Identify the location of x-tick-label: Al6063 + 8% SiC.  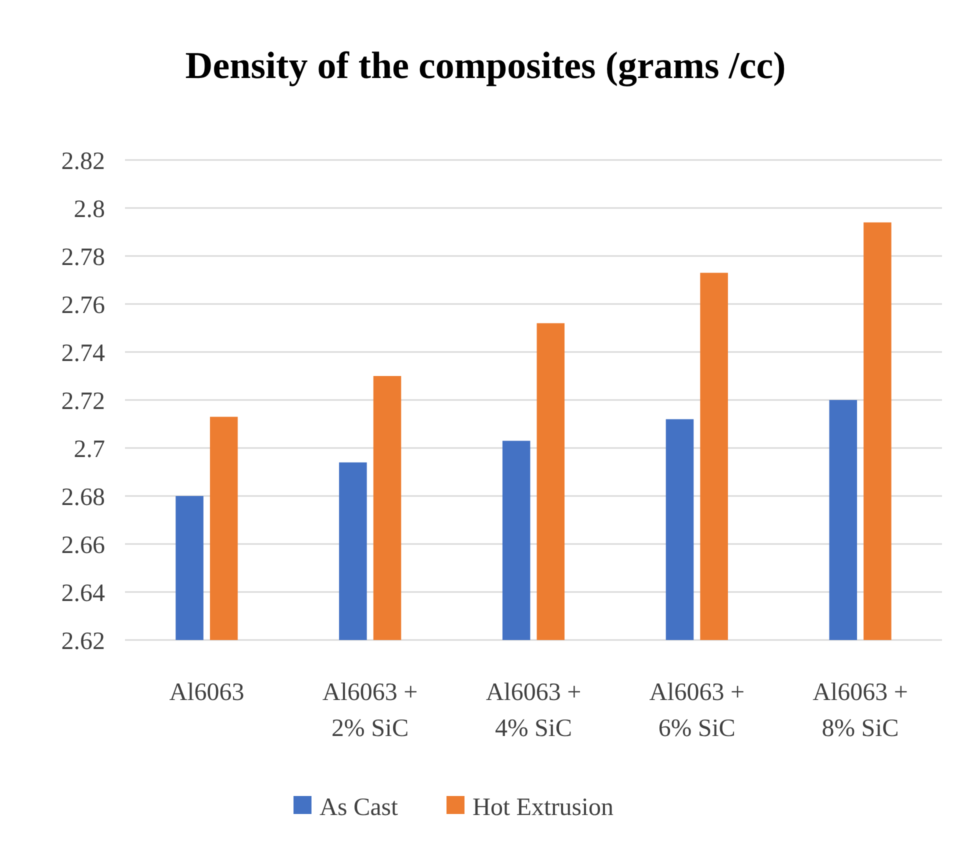
(860, 710).